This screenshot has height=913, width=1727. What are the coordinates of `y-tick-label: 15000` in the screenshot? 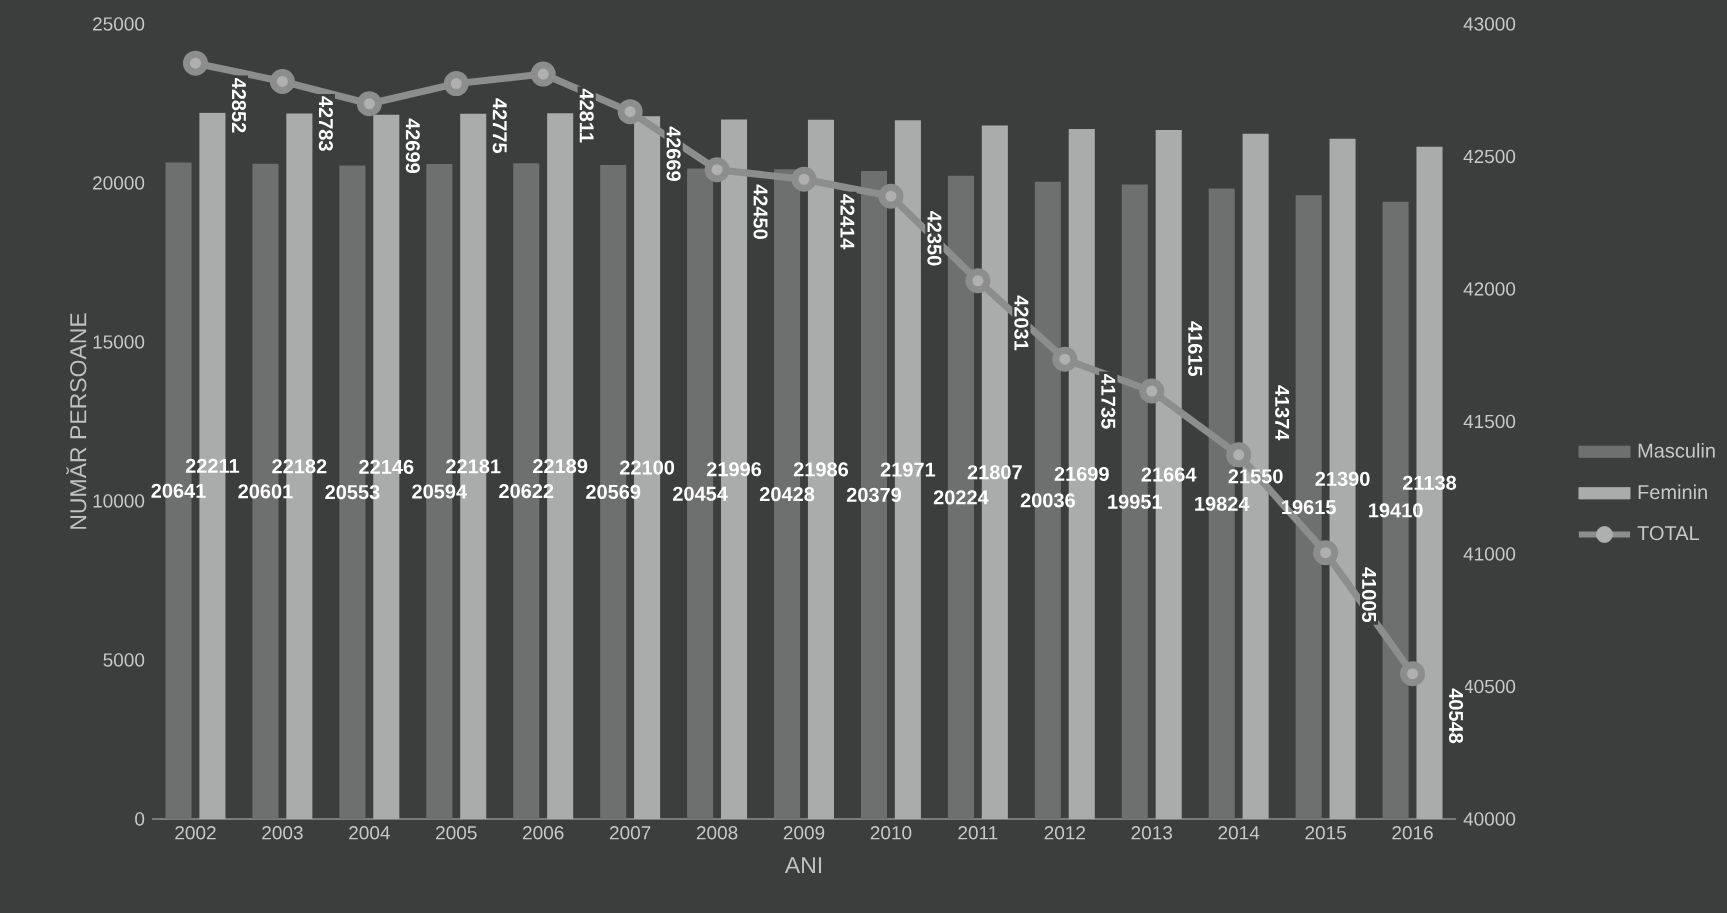 It's located at (119, 342).